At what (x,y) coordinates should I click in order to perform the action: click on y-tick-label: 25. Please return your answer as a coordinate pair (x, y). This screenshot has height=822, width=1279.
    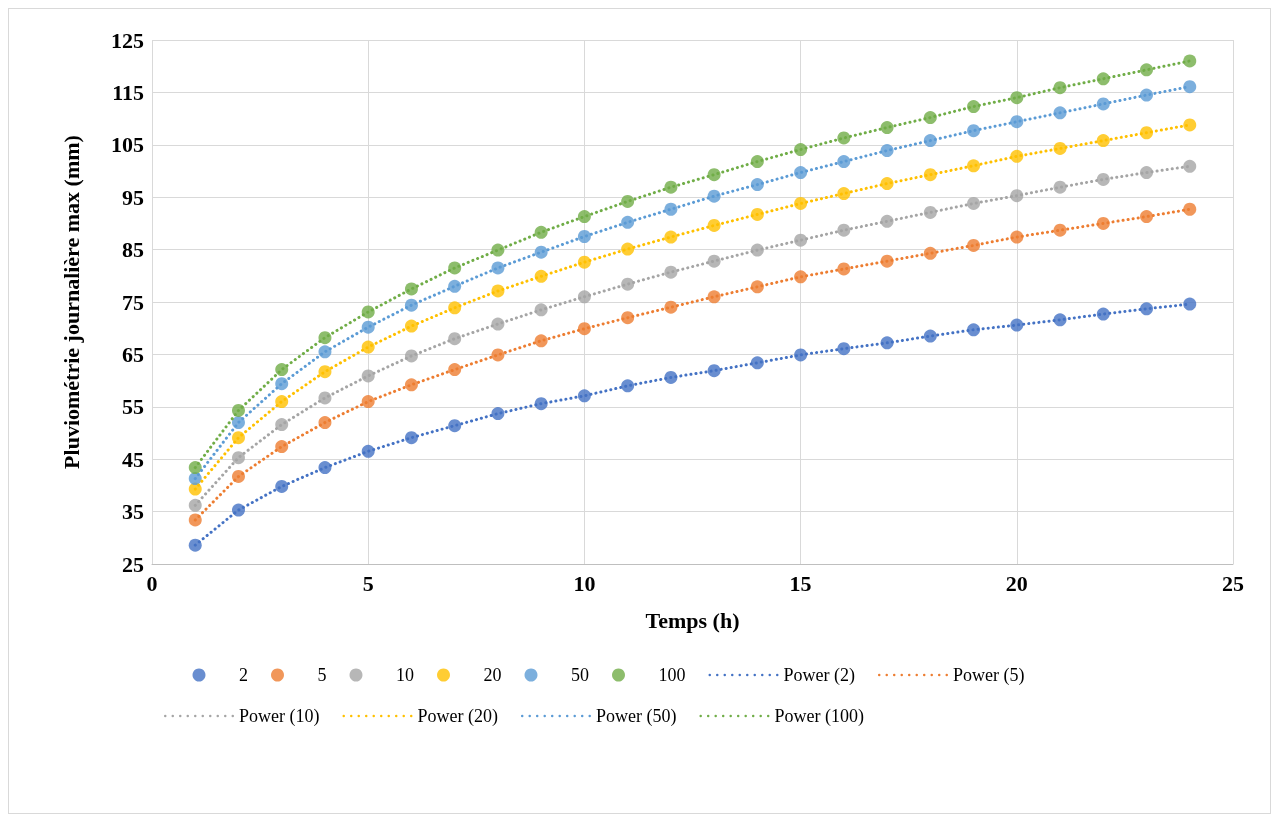
    Looking at the image, I should click on (133, 564).